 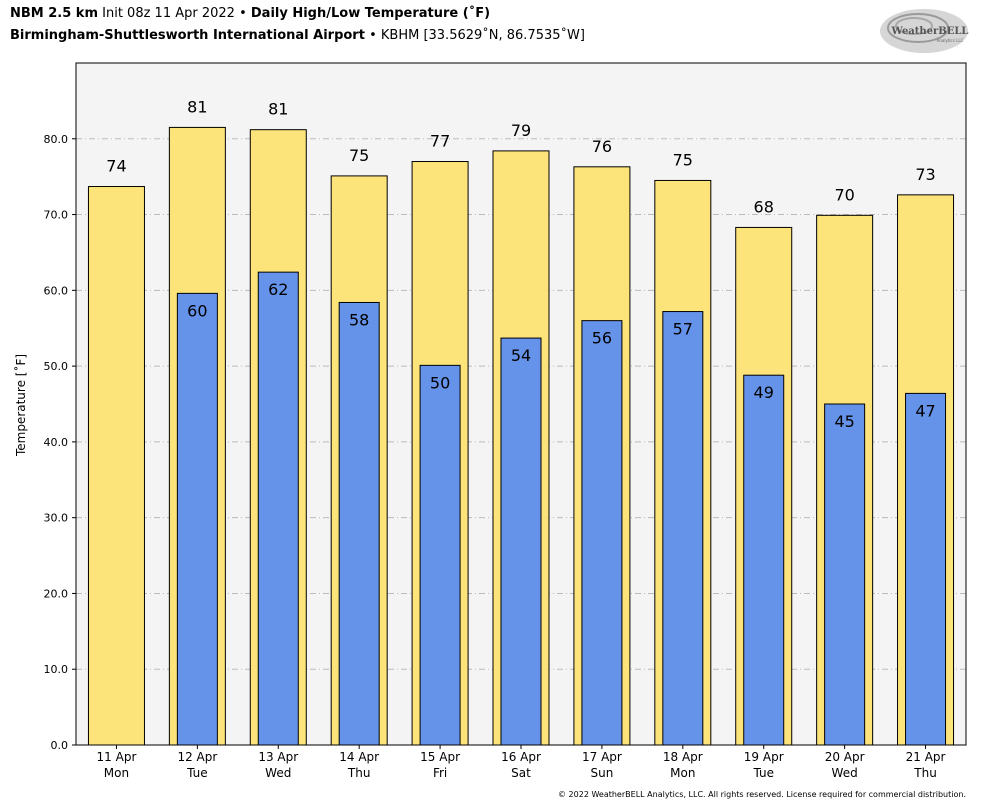 What do you see at coordinates (56, 139) in the screenshot?
I see `y-tick-label: 80.0` at bounding box center [56, 139].